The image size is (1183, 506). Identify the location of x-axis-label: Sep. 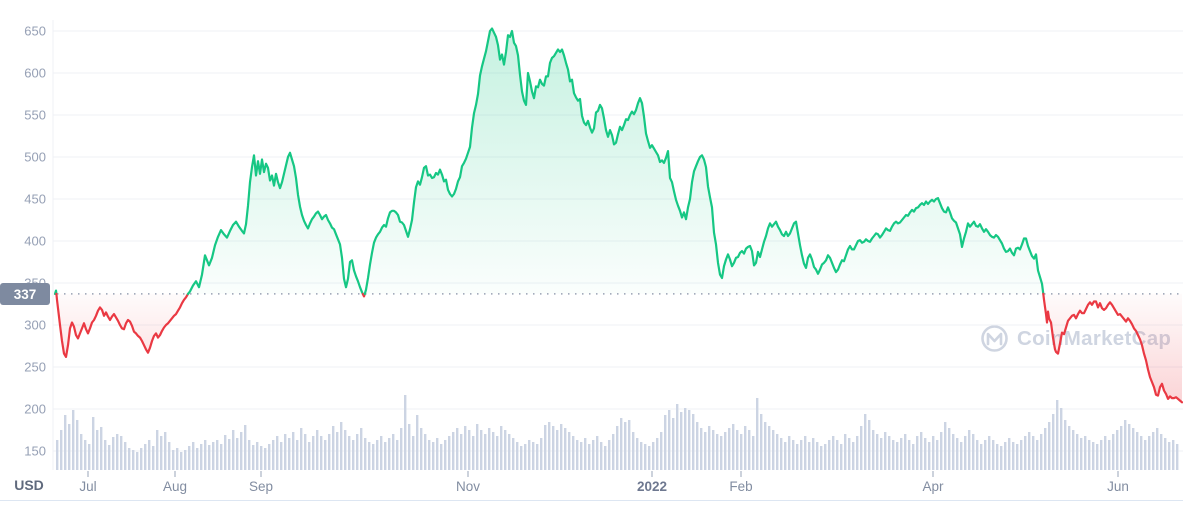
(261, 486).